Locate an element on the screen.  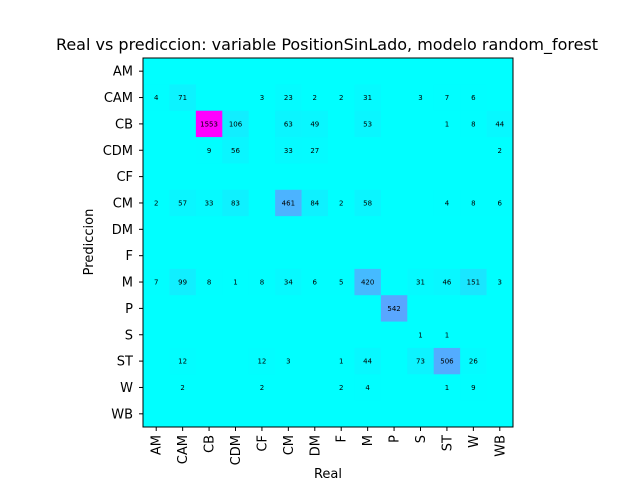
x-tick-label: ST is located at coordinates (447, 443).